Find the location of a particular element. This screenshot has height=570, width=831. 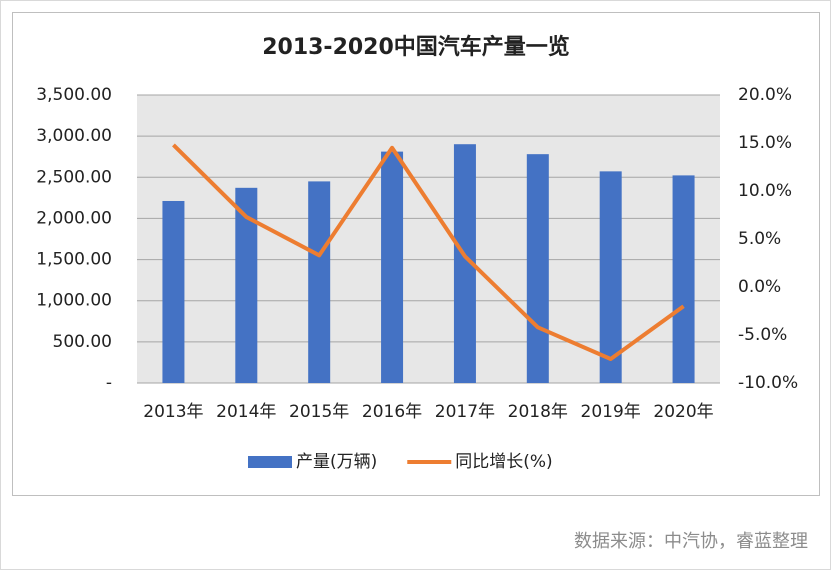

x-tick-label: 2016年 is located at coordinates (392, 412).